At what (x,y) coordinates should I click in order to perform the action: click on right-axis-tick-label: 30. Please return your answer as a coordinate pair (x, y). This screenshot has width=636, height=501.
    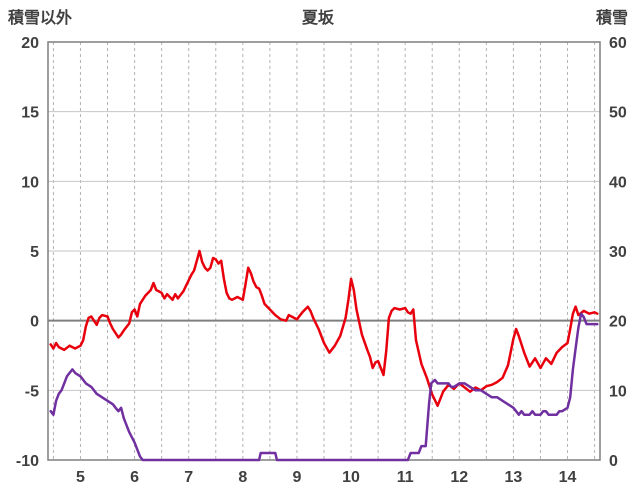
    Looking at the image, I should click on (618, 252).